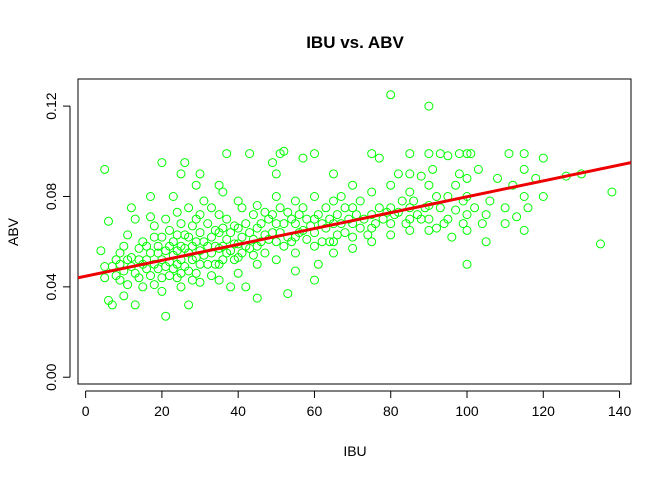  I want to click on x-tick-label: 0, so click(86, 411).